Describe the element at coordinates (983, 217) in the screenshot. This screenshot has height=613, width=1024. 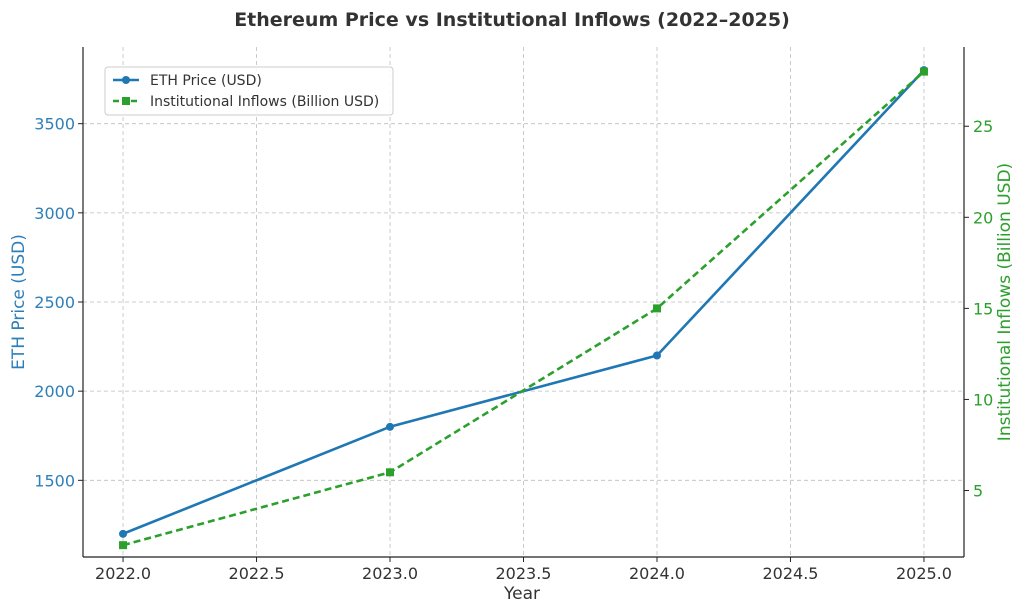
I see `right-y-tick-label: 20` at that location.